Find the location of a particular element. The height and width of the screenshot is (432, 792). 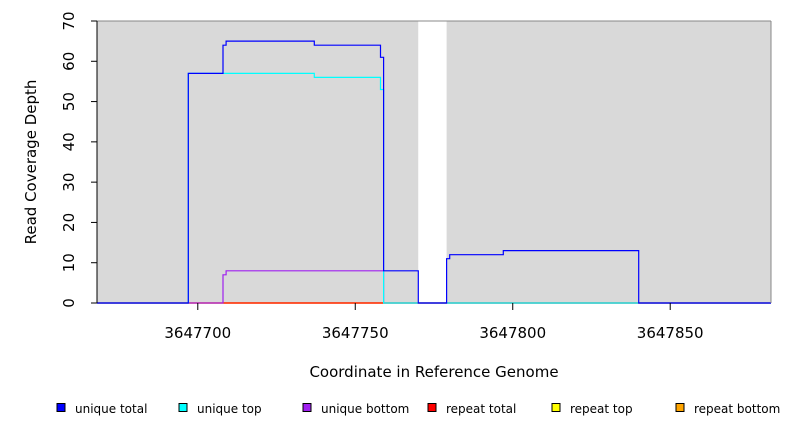

y-tick-label: 50 is located at coordinates (69, 101).